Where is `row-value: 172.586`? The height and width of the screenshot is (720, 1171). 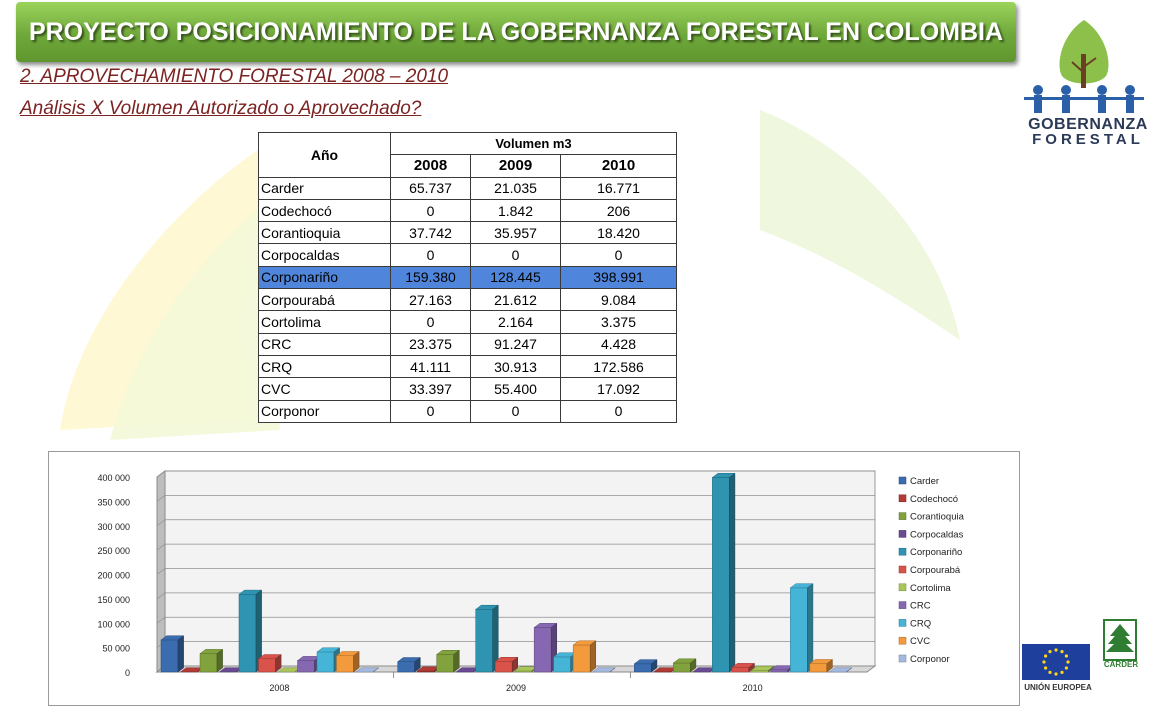 row-value: 172.586 is located at coordinates (618, 366).